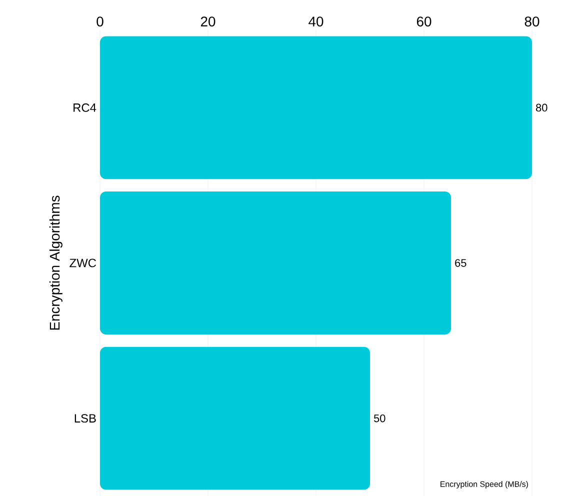  Describe the element at coordinates (380, 418) in the screenshot. I see `data-label: 50` at that location.